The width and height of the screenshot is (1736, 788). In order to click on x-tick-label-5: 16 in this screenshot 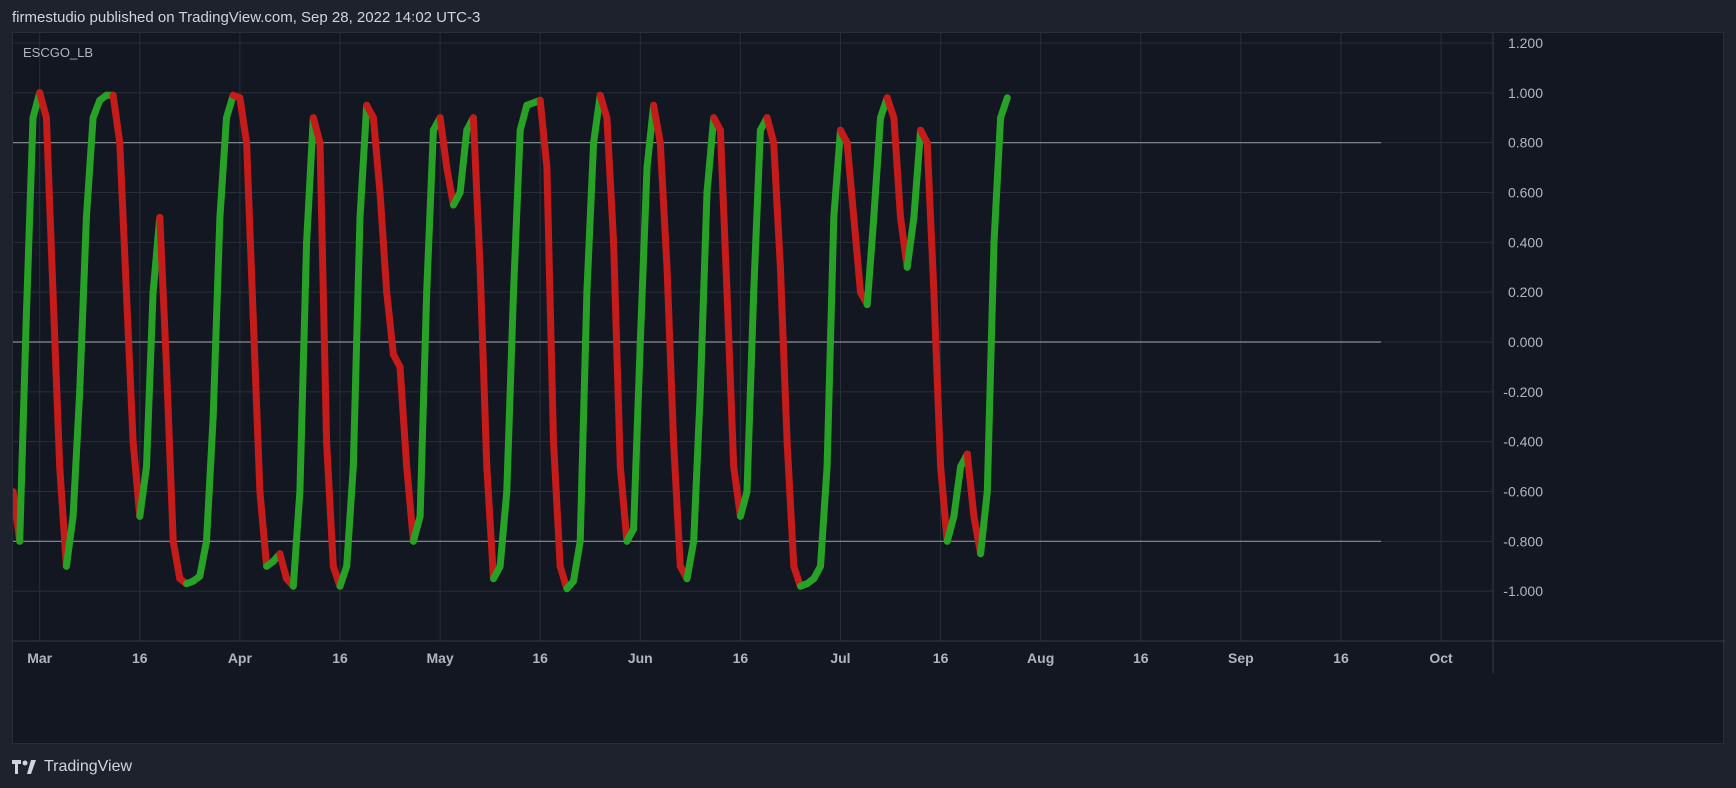, I will do `click(540, 658)`.